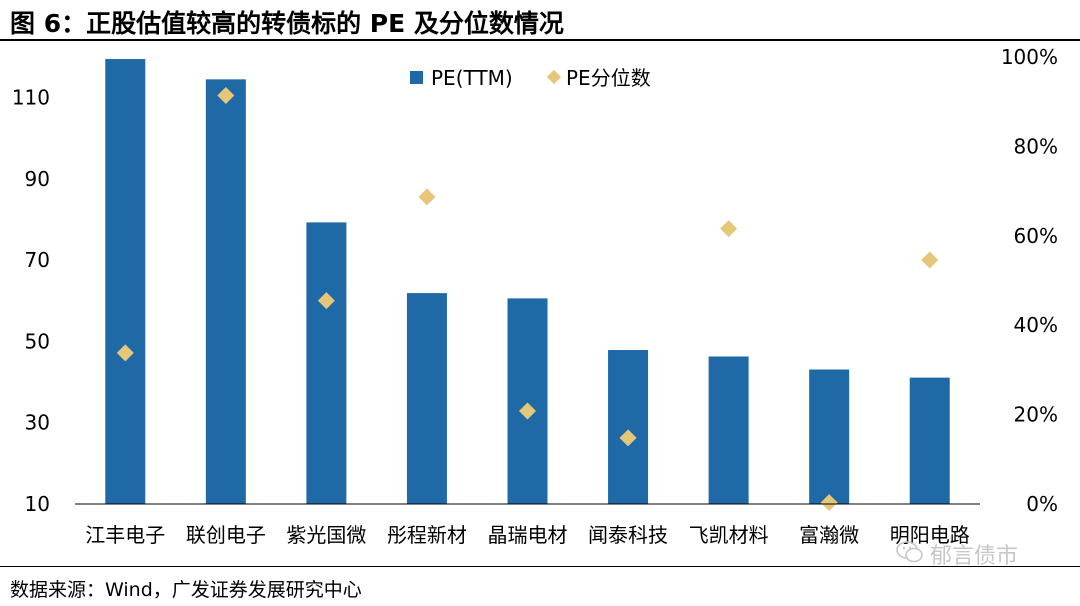  I want to click on source-note: 数据来源：Wind，广发证券发展研究中心, so click(186, 590).